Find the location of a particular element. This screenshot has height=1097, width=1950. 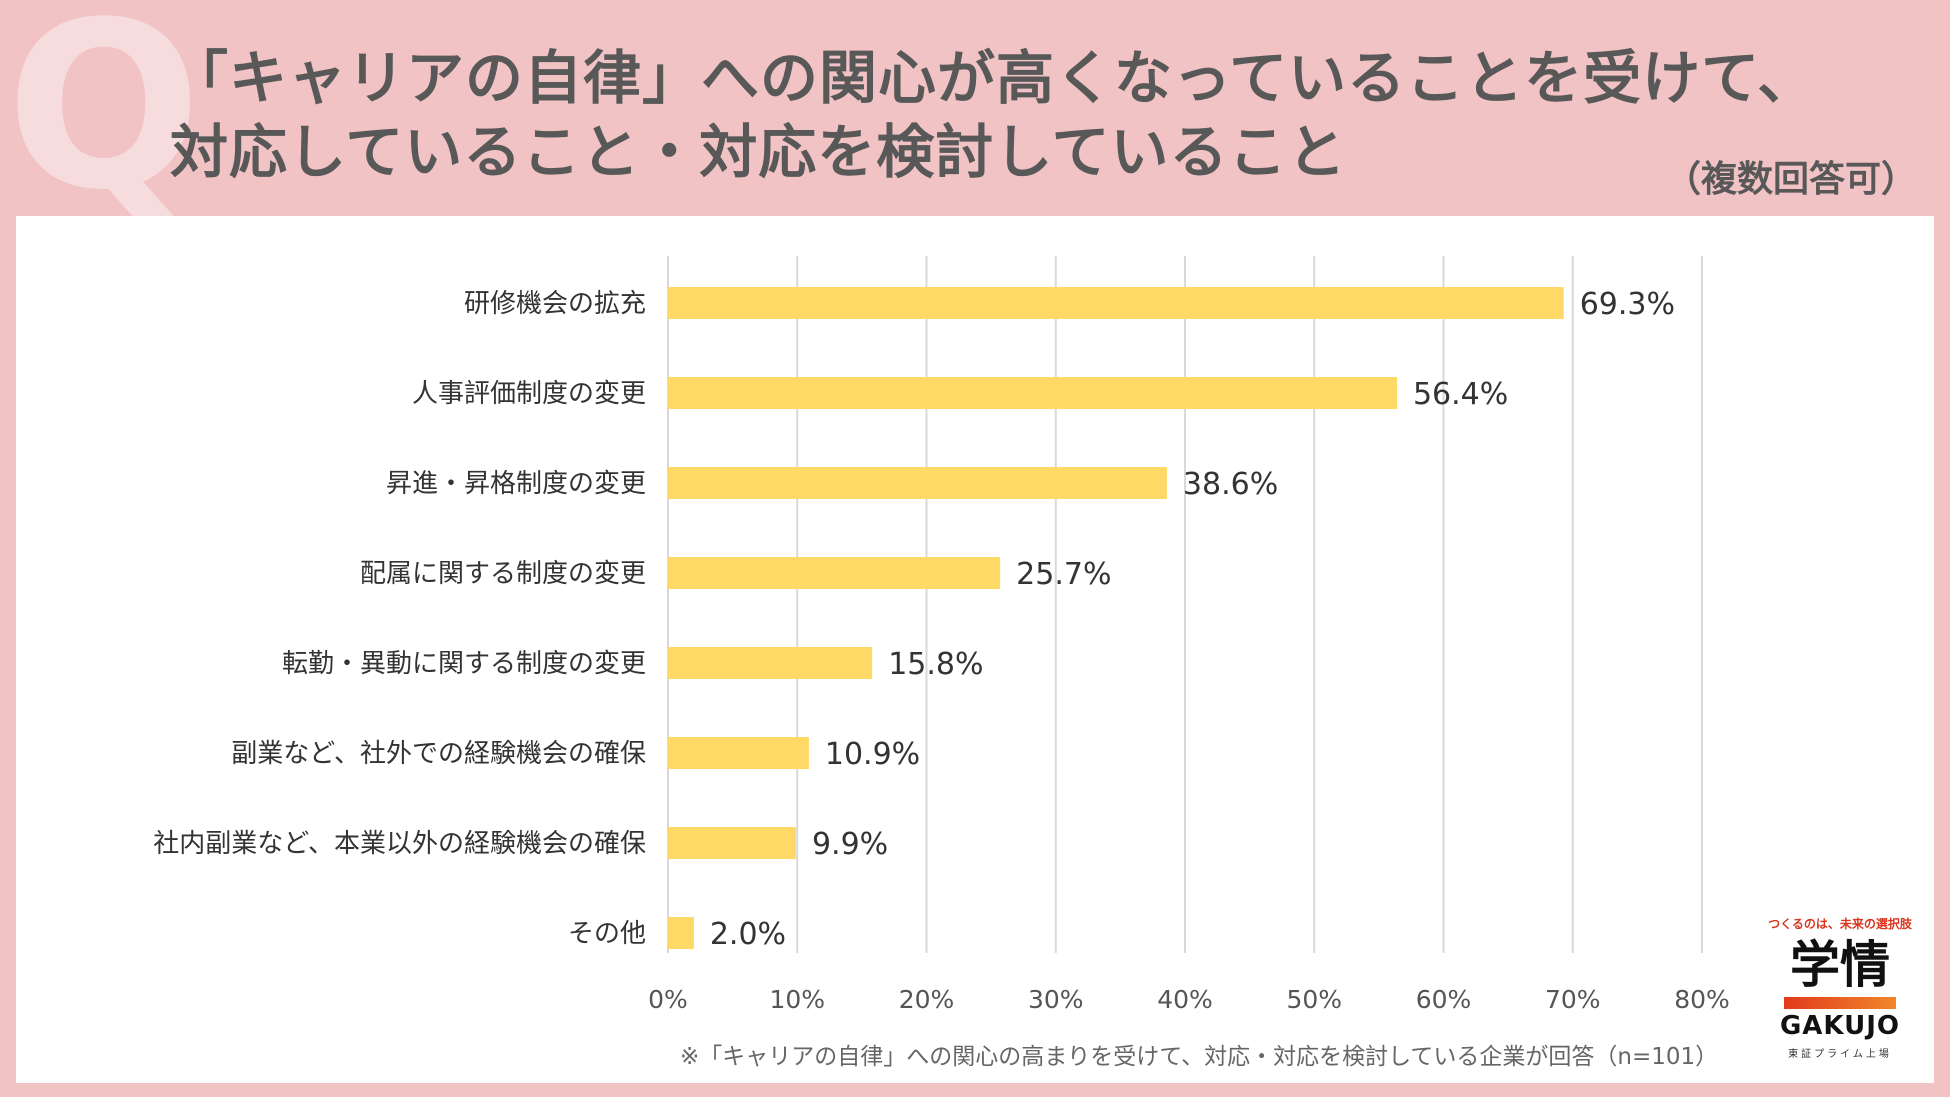

value-label: 2.0% is located at coordinates (748, 934).